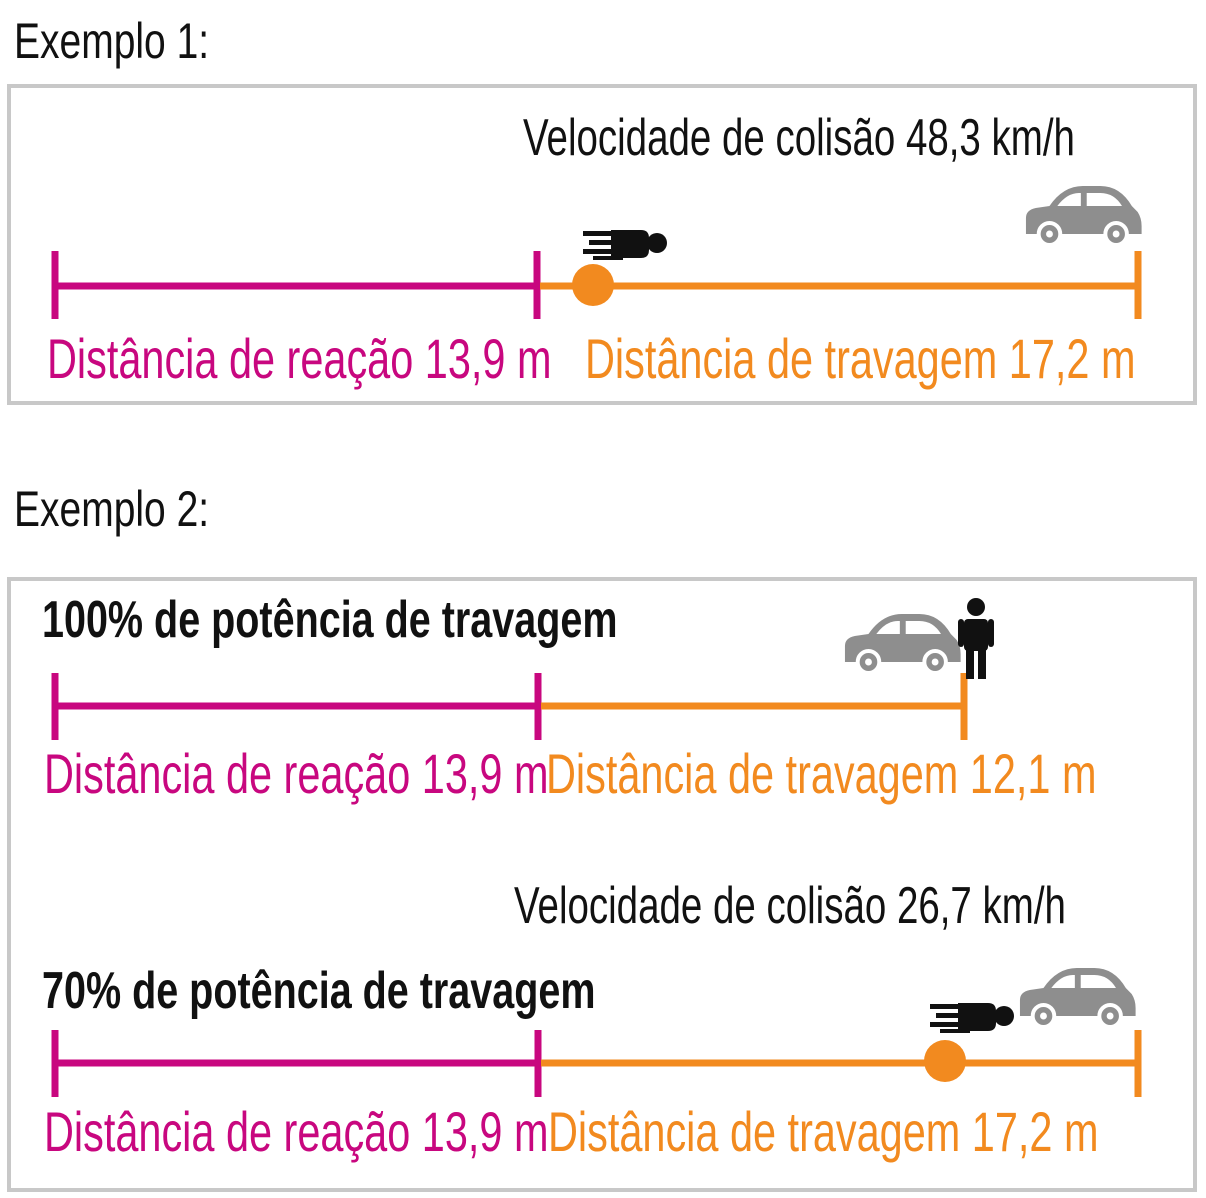 The image size is (1206, 1198). What do you see at coordinates (509, 706) in the screenshot?
I see `example-2-full-distance-bar` at bounding box center [509, 706].